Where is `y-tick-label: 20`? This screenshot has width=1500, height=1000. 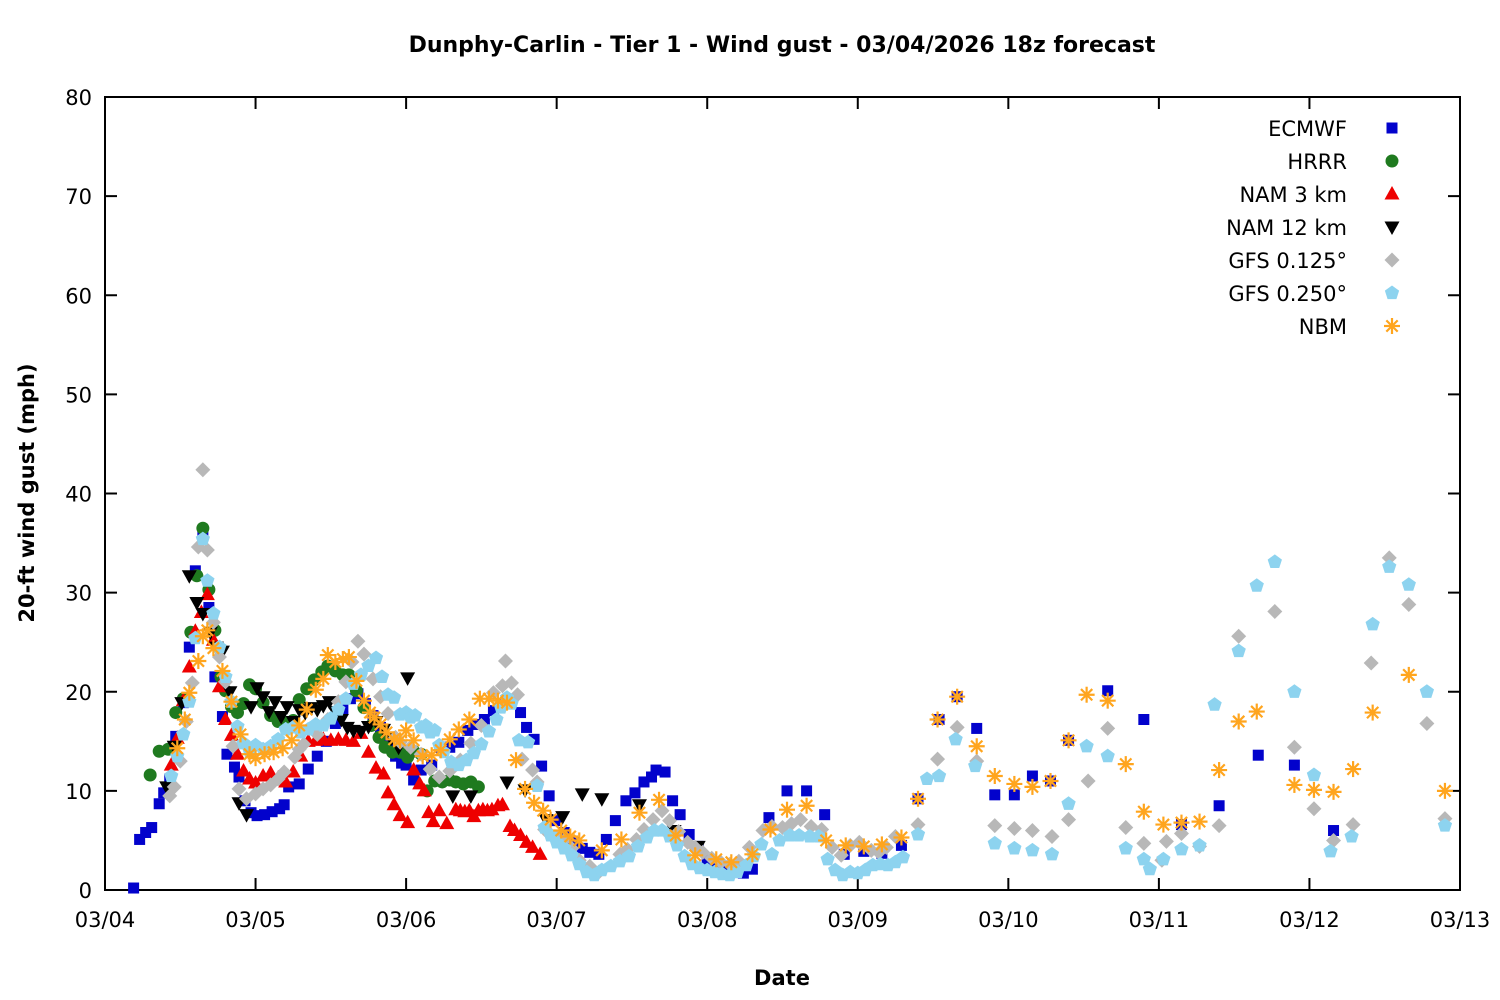 y-tick-label: 20 is located at coordinates (78, 693).